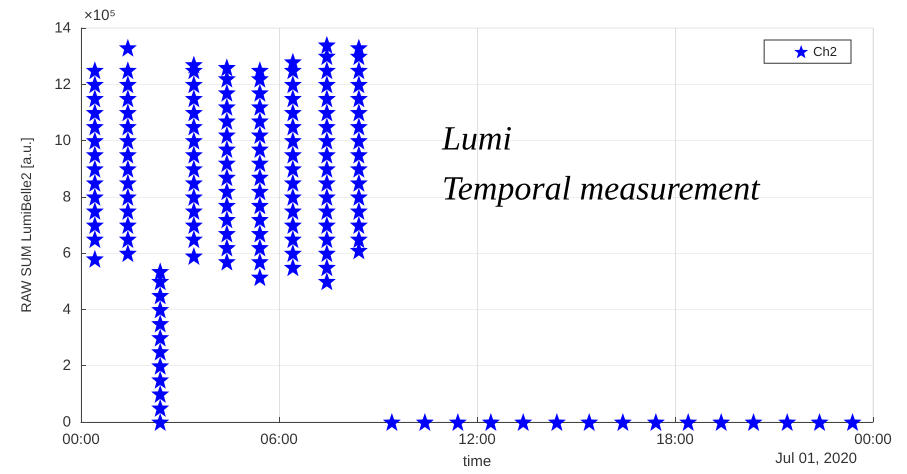 The width and height of the screenshot is (907, 474). I want to click on x-tick-label: 12:00, so click(477, 439).